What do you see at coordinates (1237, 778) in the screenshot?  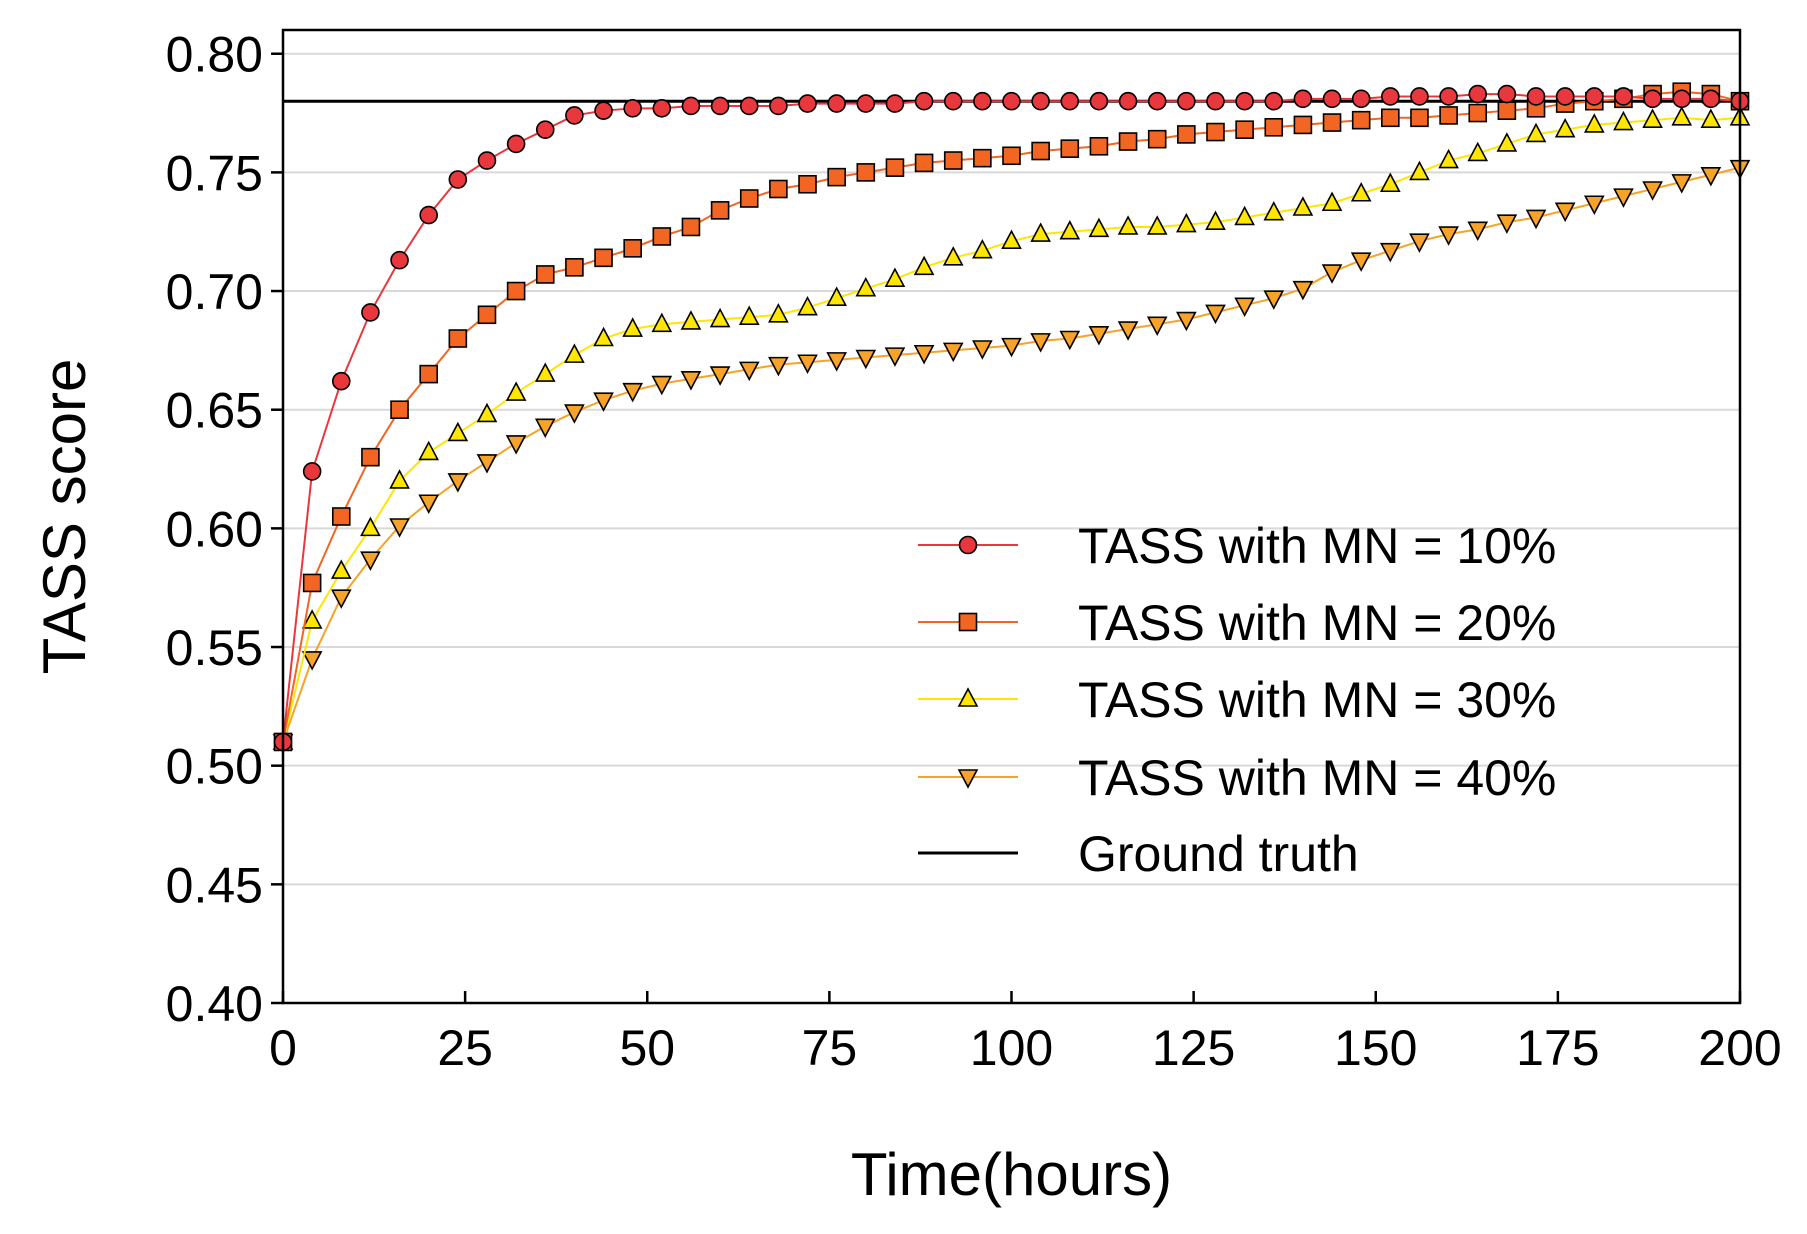 I see `legend-item: TASS with MN = 40%` at bounding box center [1237, 778].